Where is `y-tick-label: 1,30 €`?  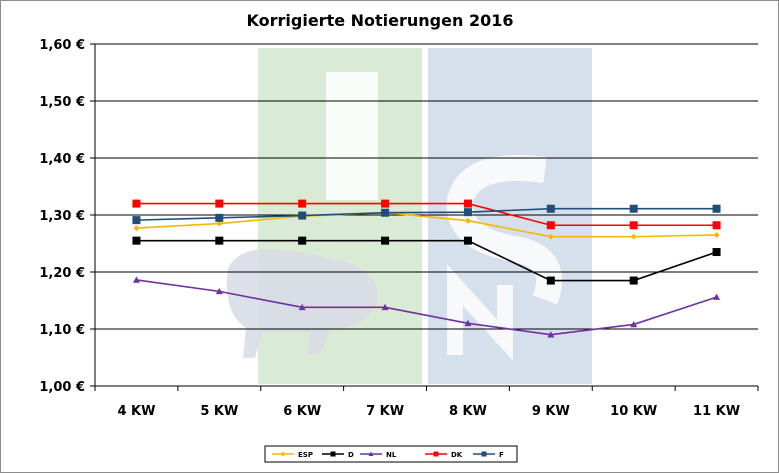
y-tick-label: 1,30 € is located at coordinates (62, 216).